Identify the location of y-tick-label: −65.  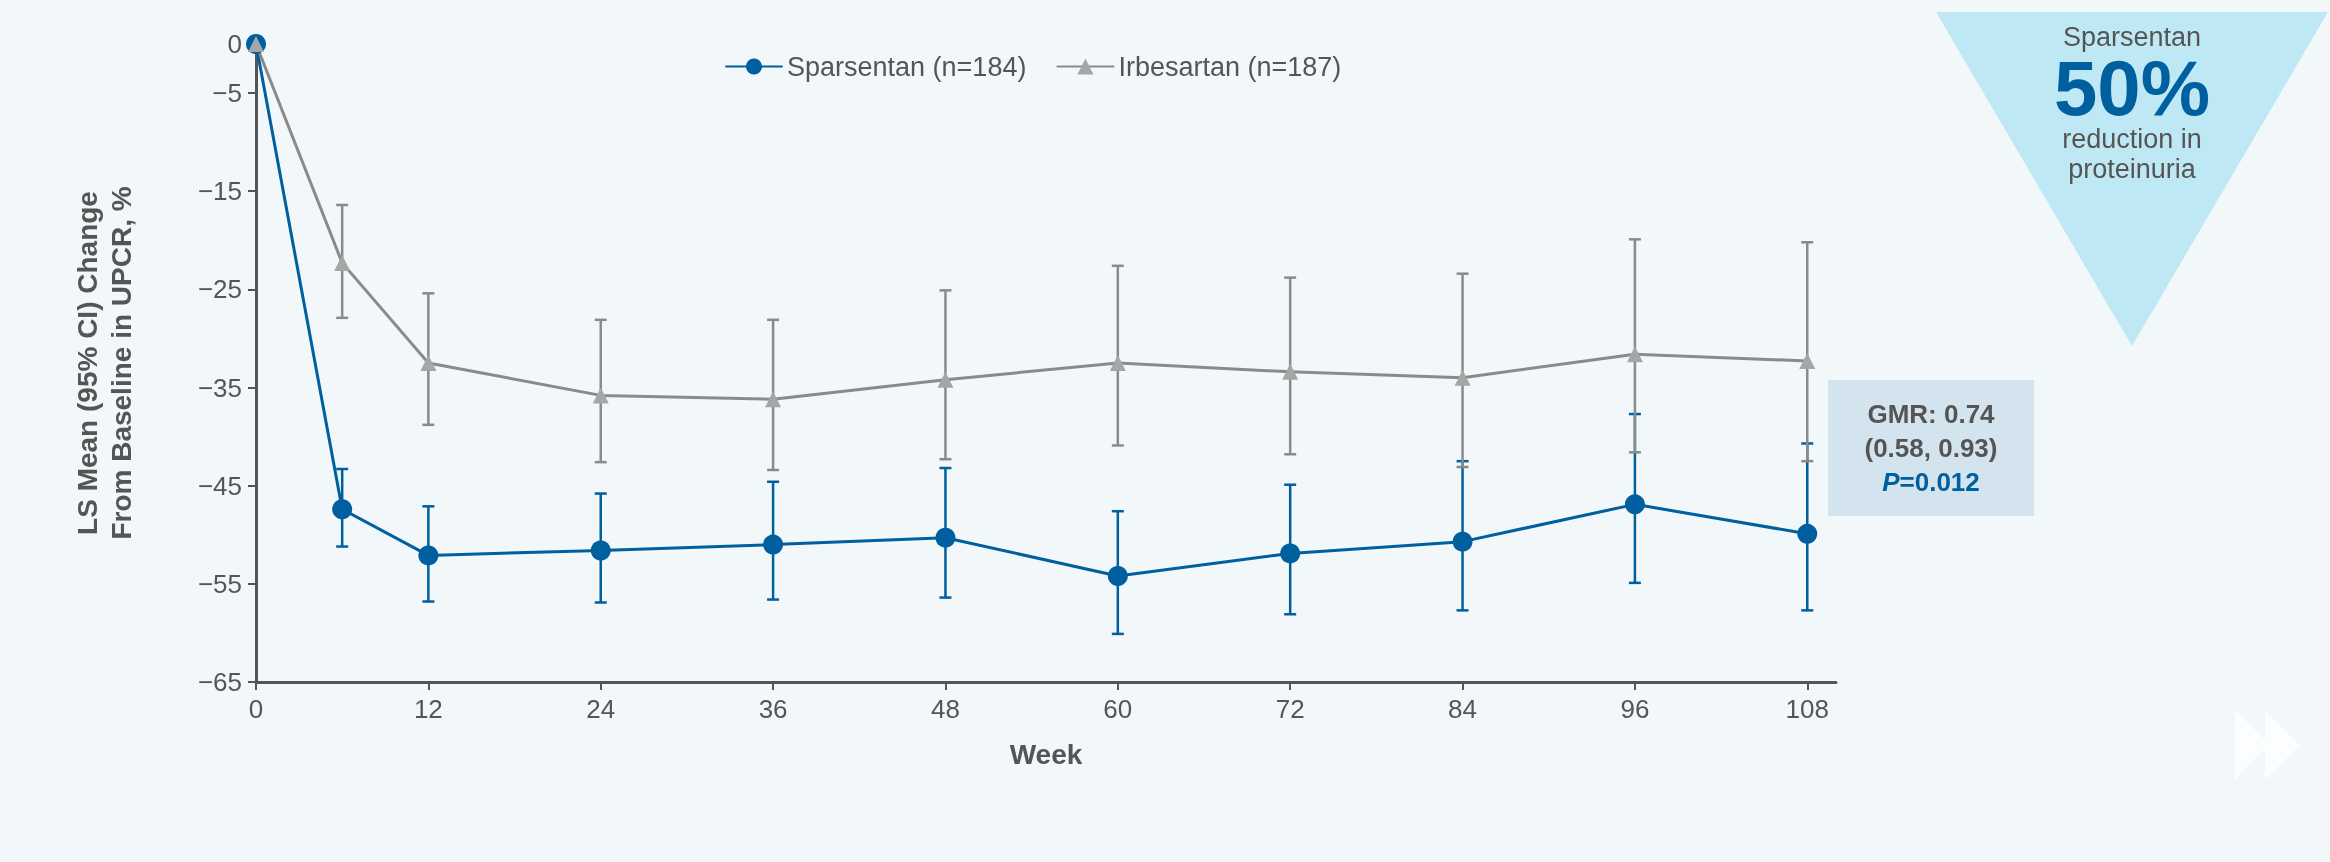
(219, 682).